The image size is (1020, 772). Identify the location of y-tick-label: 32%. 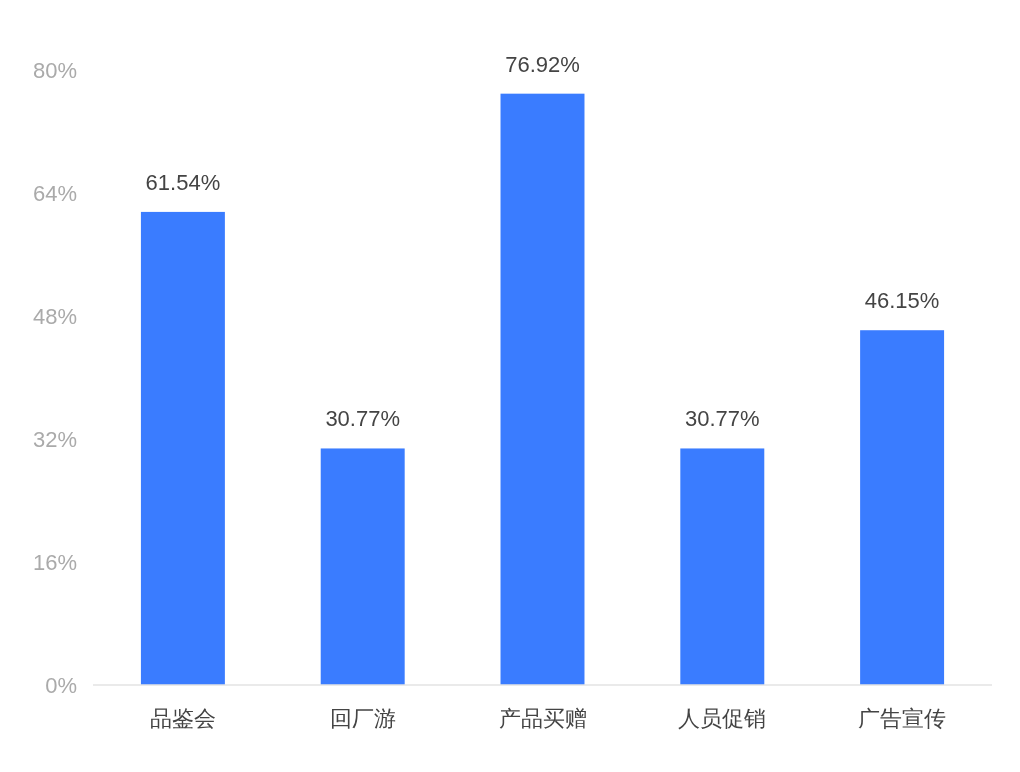
(54, 439).